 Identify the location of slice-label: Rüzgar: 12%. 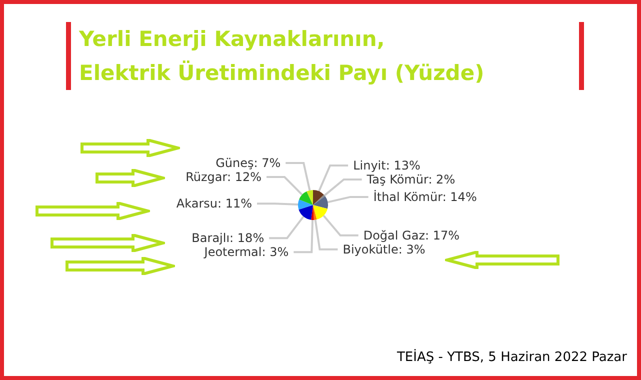
(224, 177).